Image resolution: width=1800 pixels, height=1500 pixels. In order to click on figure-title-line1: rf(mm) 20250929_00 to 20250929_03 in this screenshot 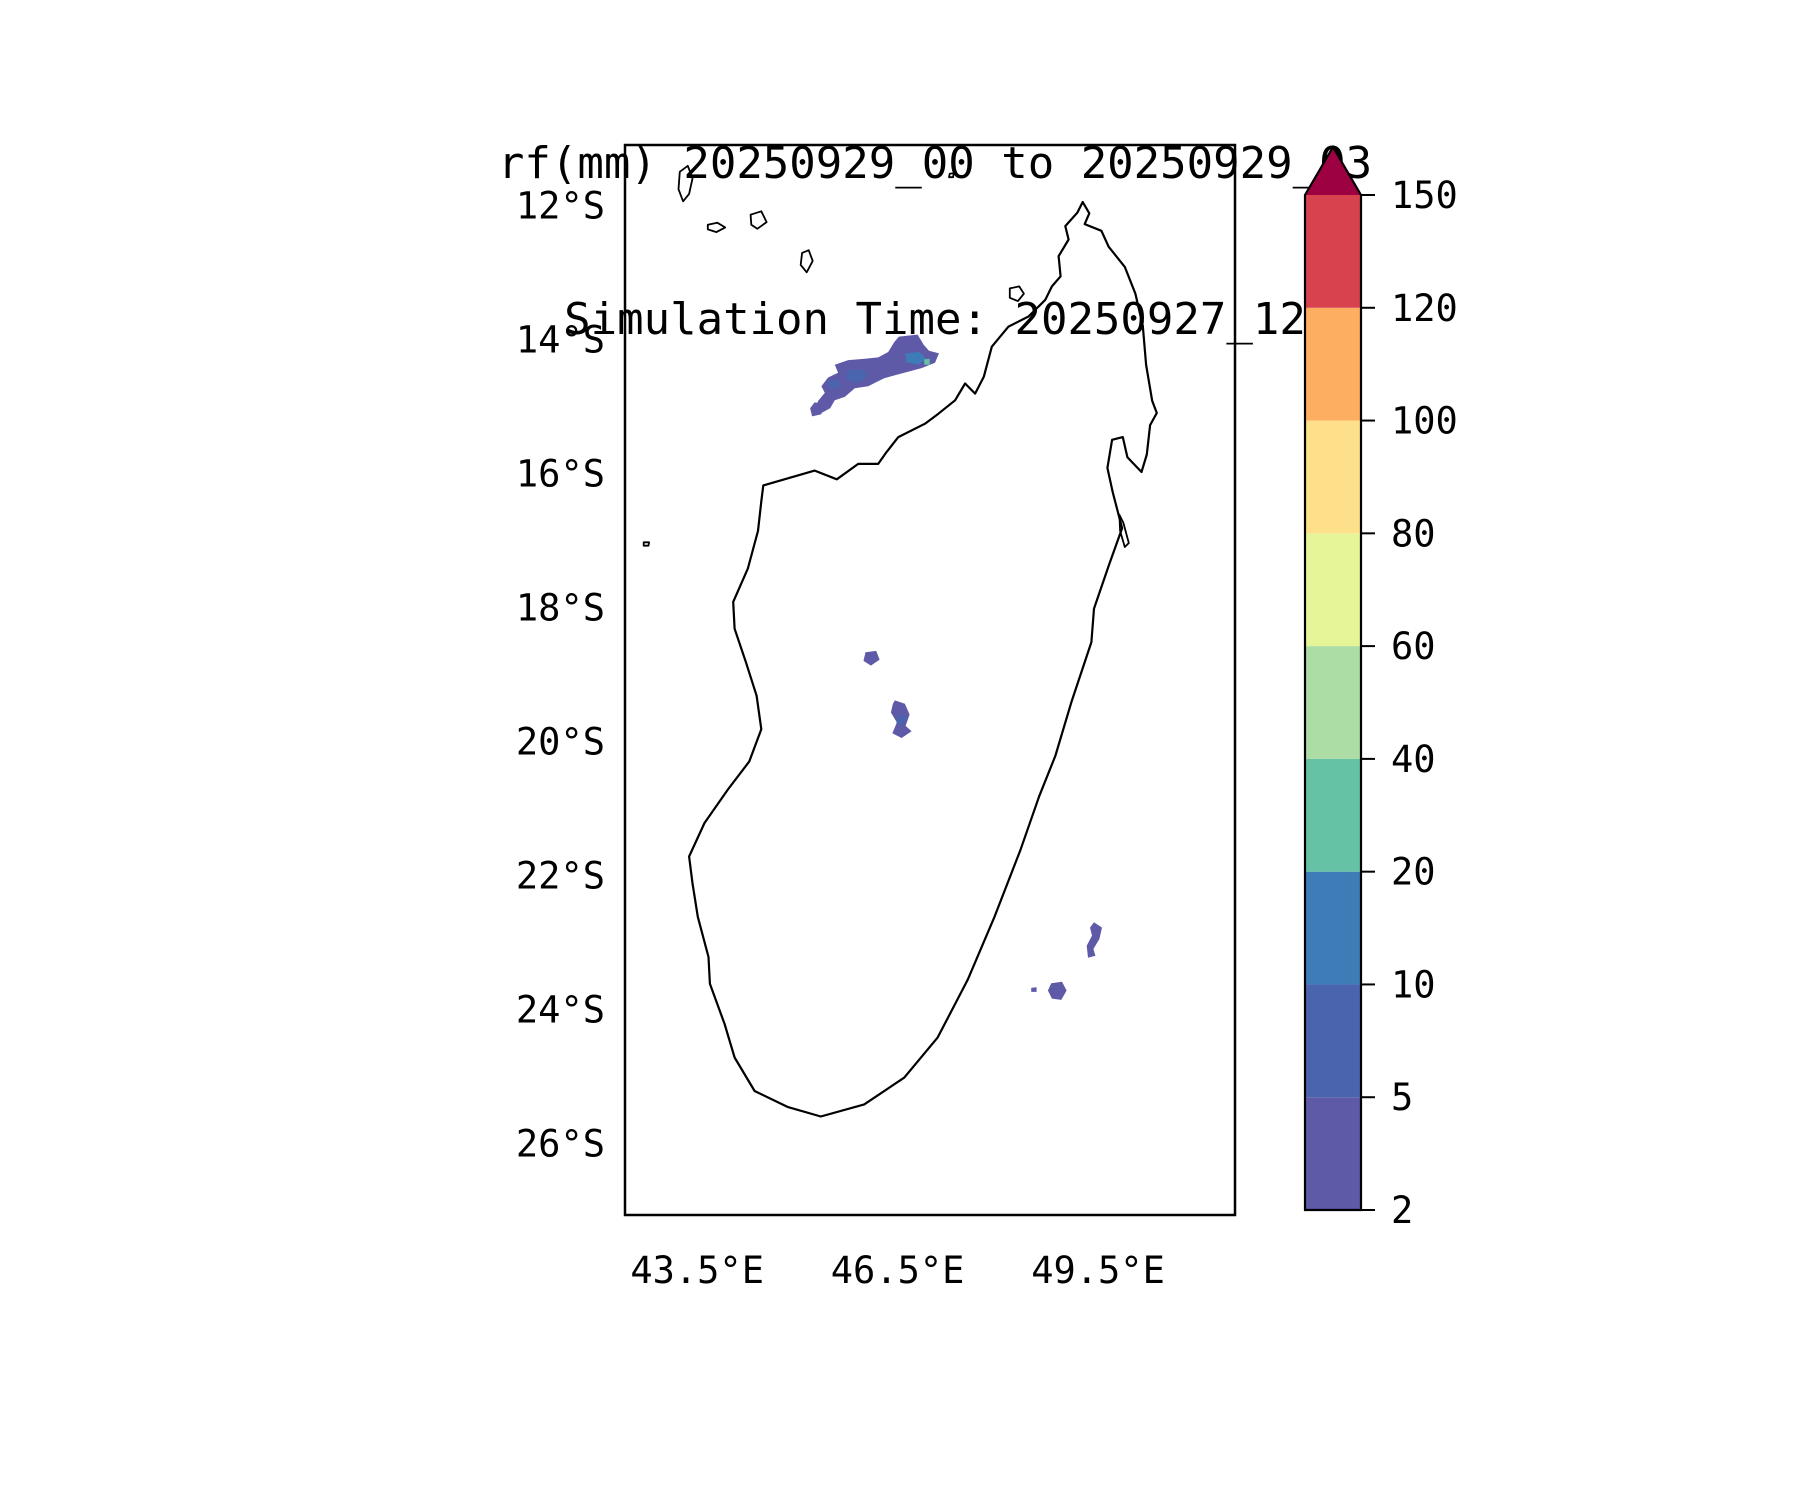, I will do `click(935, 163)`.